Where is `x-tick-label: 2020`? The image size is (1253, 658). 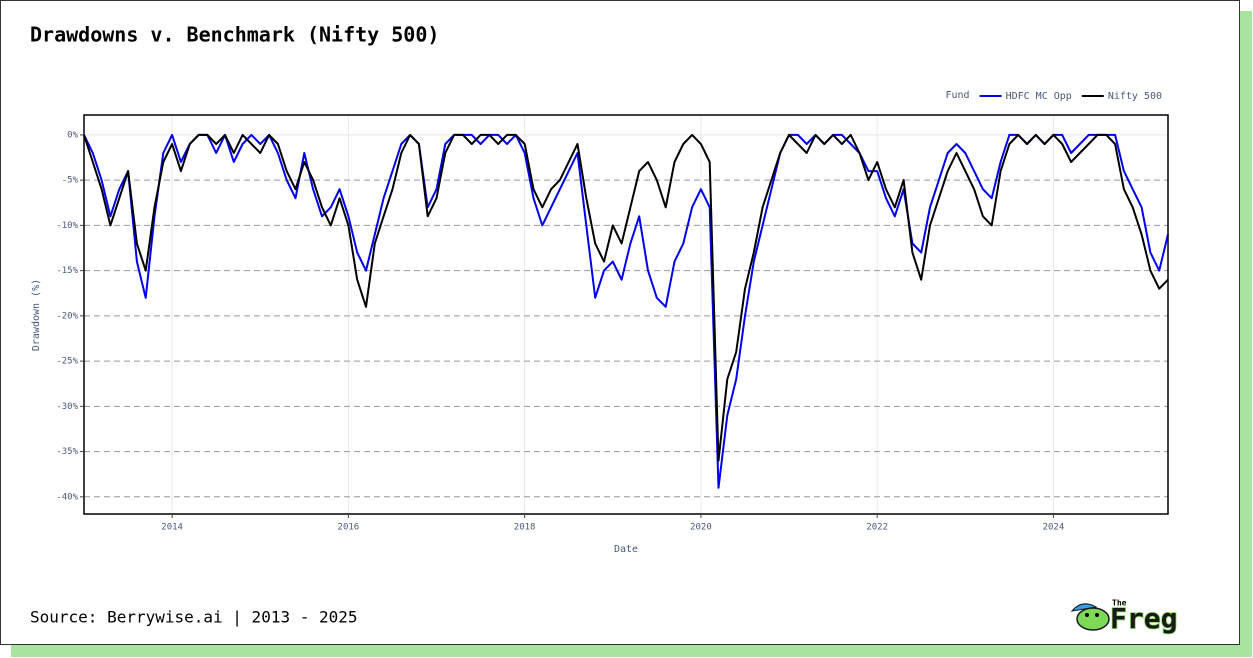 x-tick-label: 2020 is located at coordinates (701, 528).